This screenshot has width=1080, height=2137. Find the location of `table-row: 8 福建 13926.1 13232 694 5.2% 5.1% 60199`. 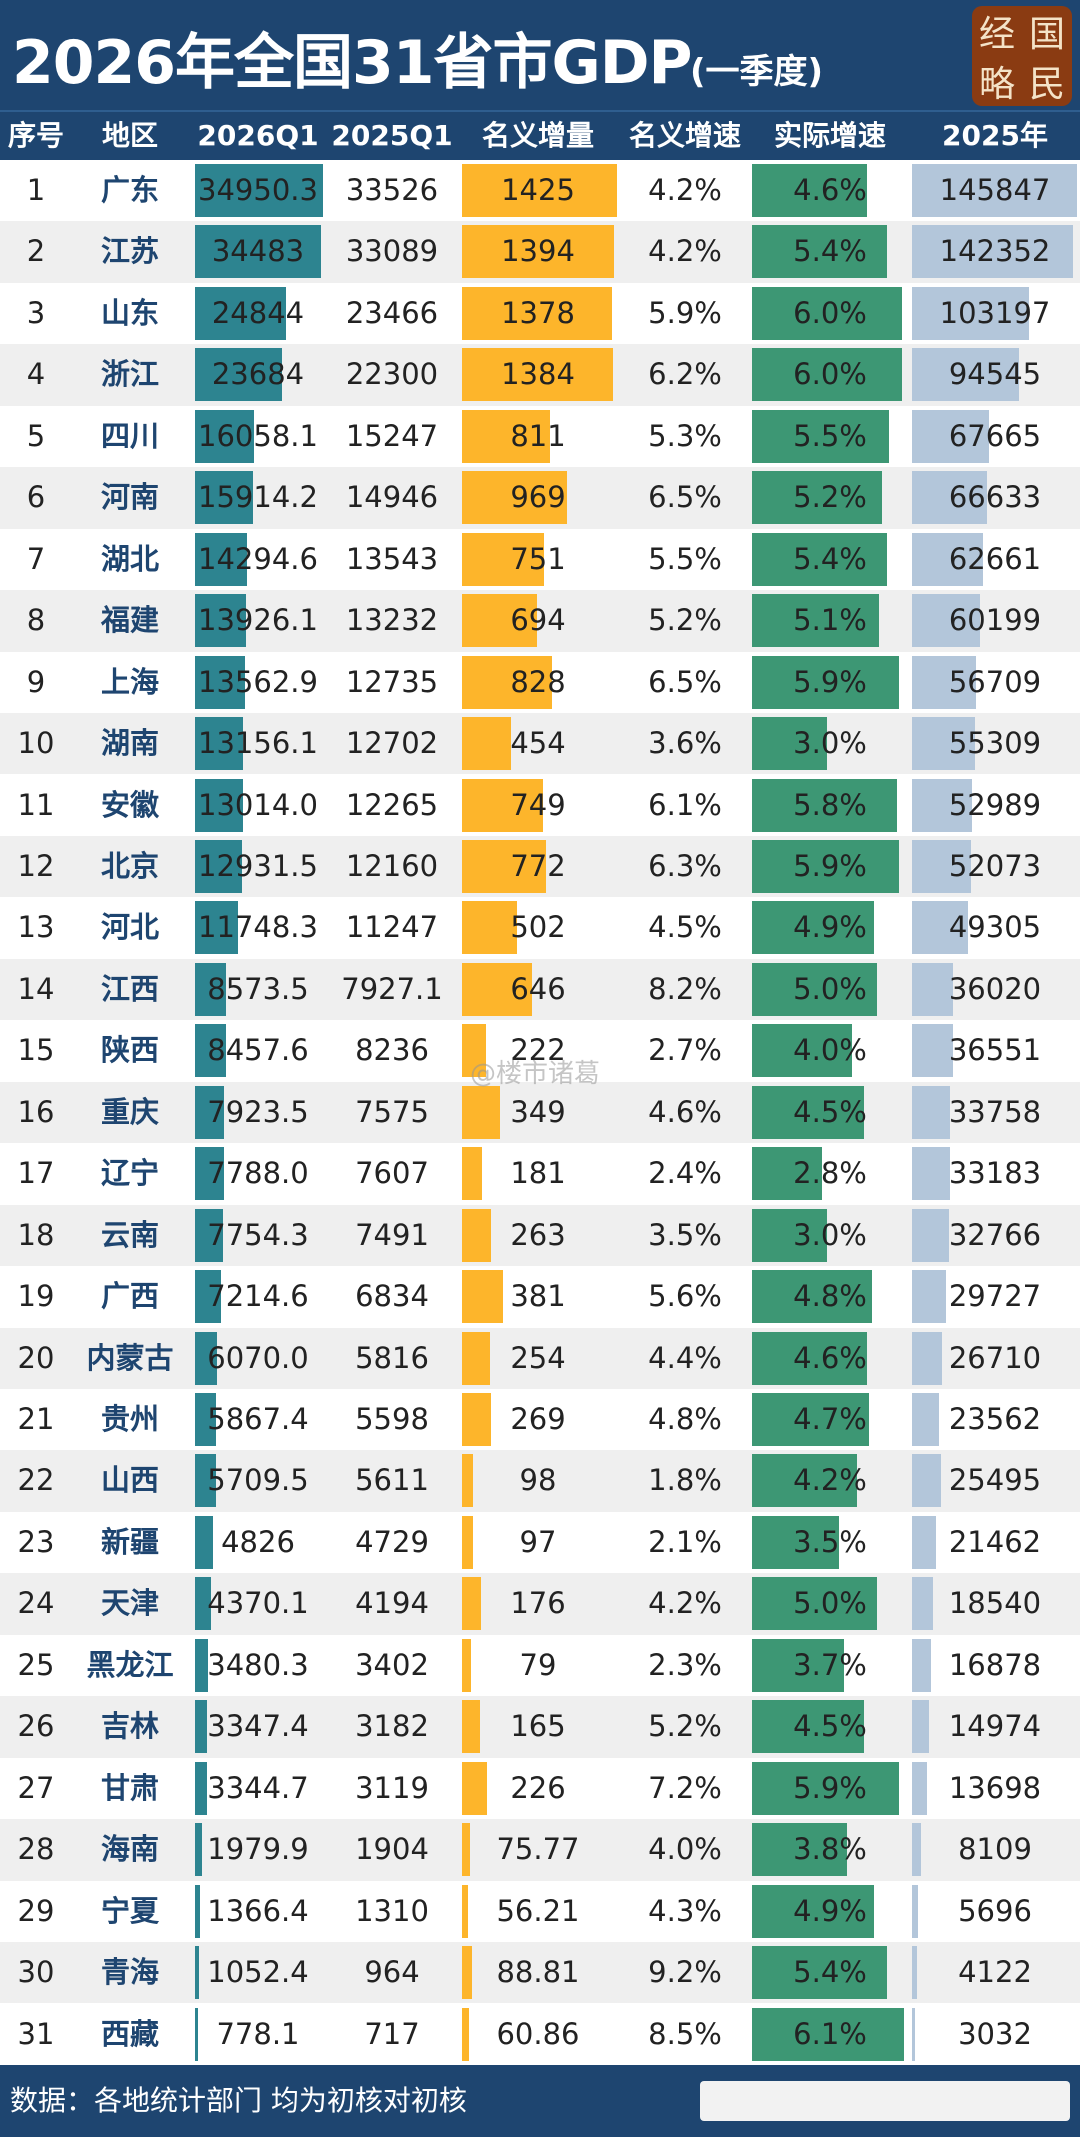

table-row: 8 福建 13926.1 13232 694 5.2% 5.1% 60199 is located at coordinates (540, 621).